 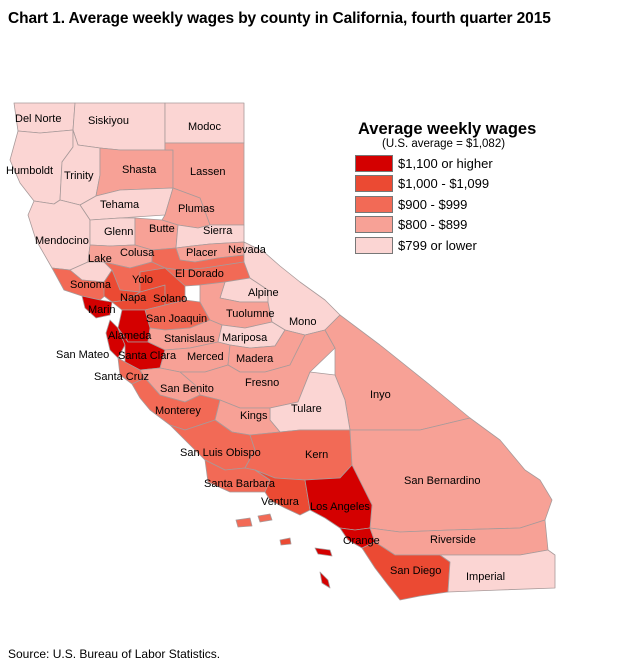 I want to click on county-label-placer: Placer, so click(x=202, y=253).